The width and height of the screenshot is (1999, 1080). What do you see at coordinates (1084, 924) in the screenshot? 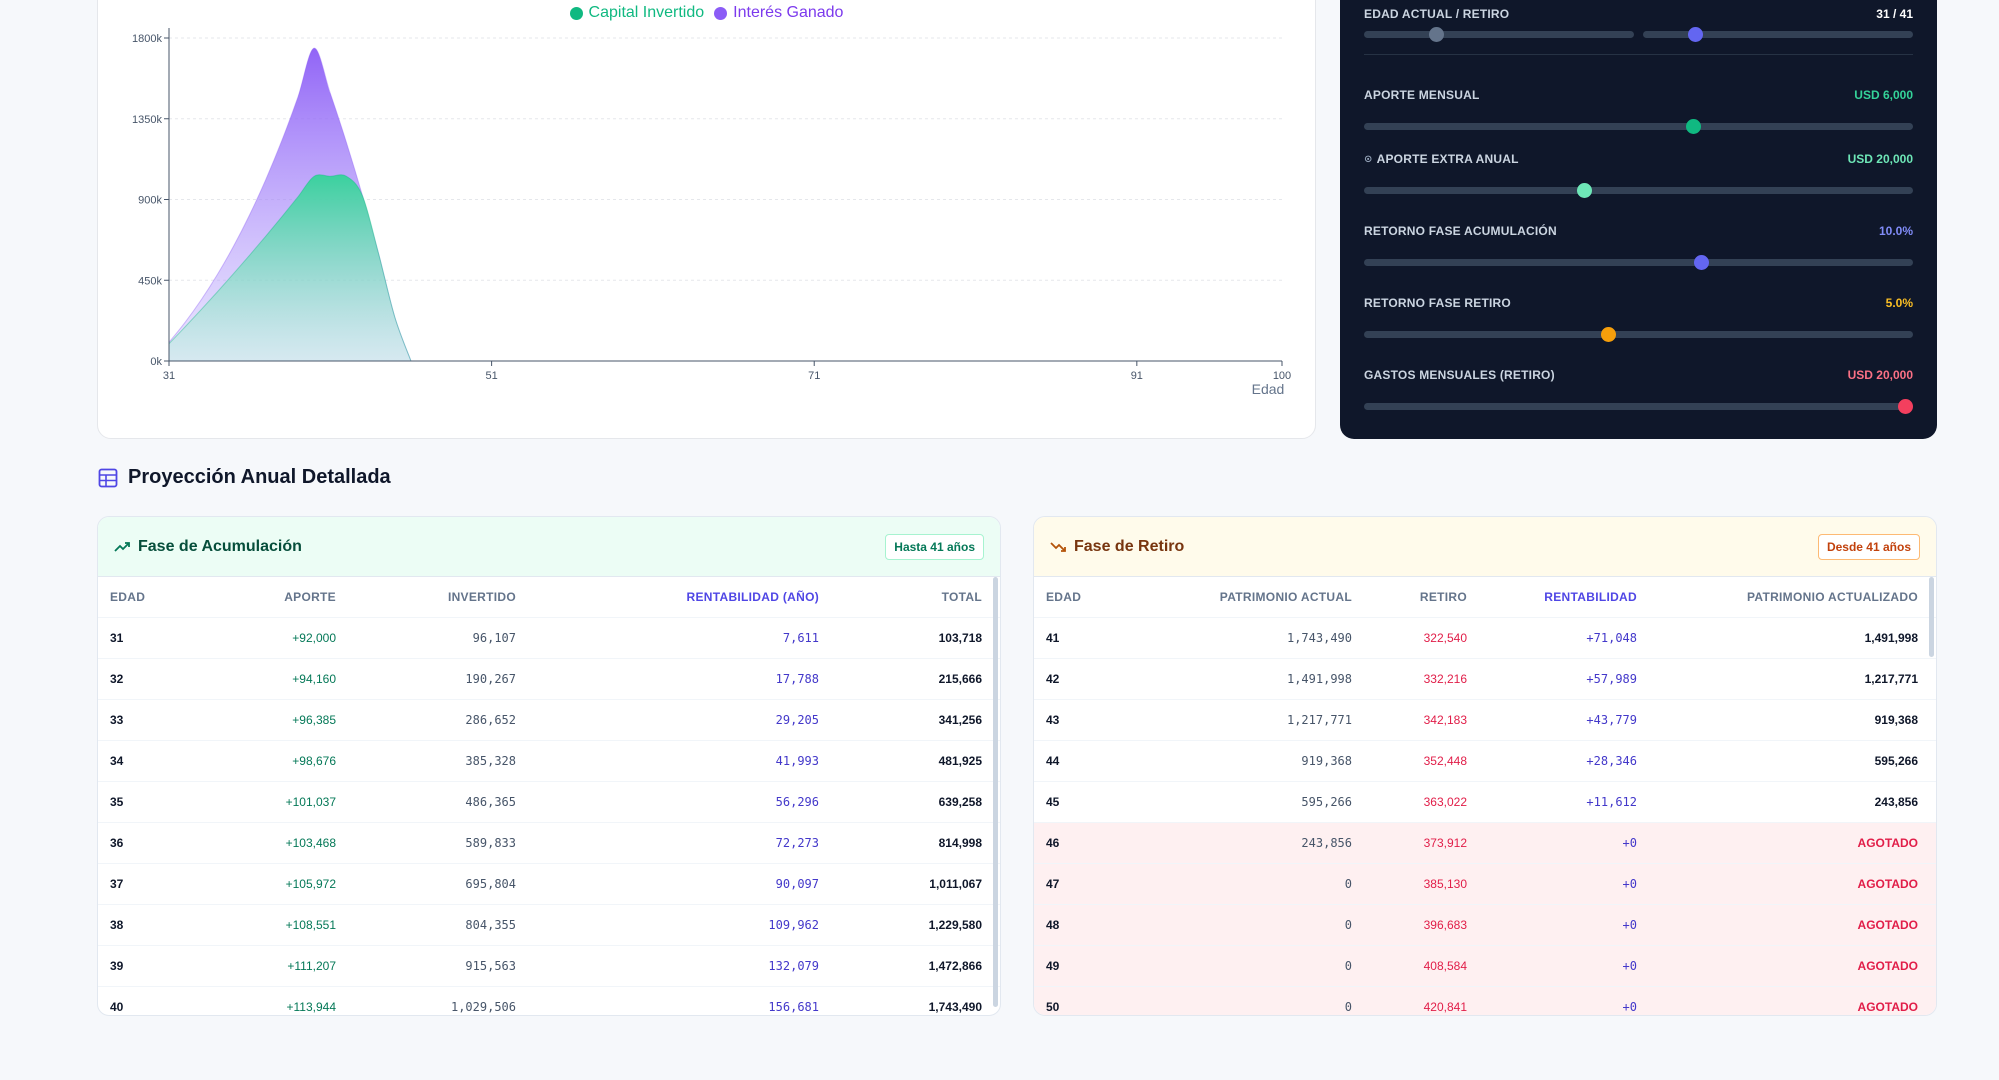
I see `cell-edad: 48` at bounding box center [1084, 924].